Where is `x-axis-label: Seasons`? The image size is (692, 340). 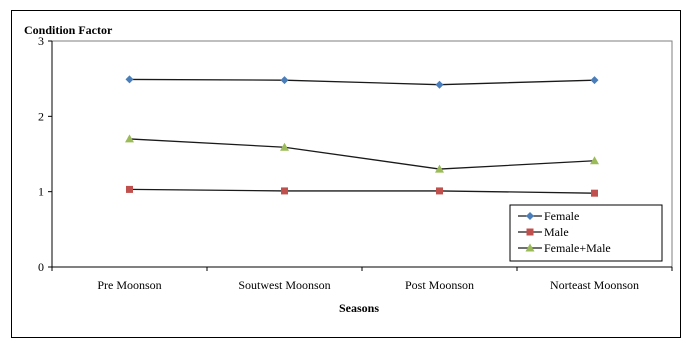 x-axis-label: Seasons is located at coordinates (359, 308).